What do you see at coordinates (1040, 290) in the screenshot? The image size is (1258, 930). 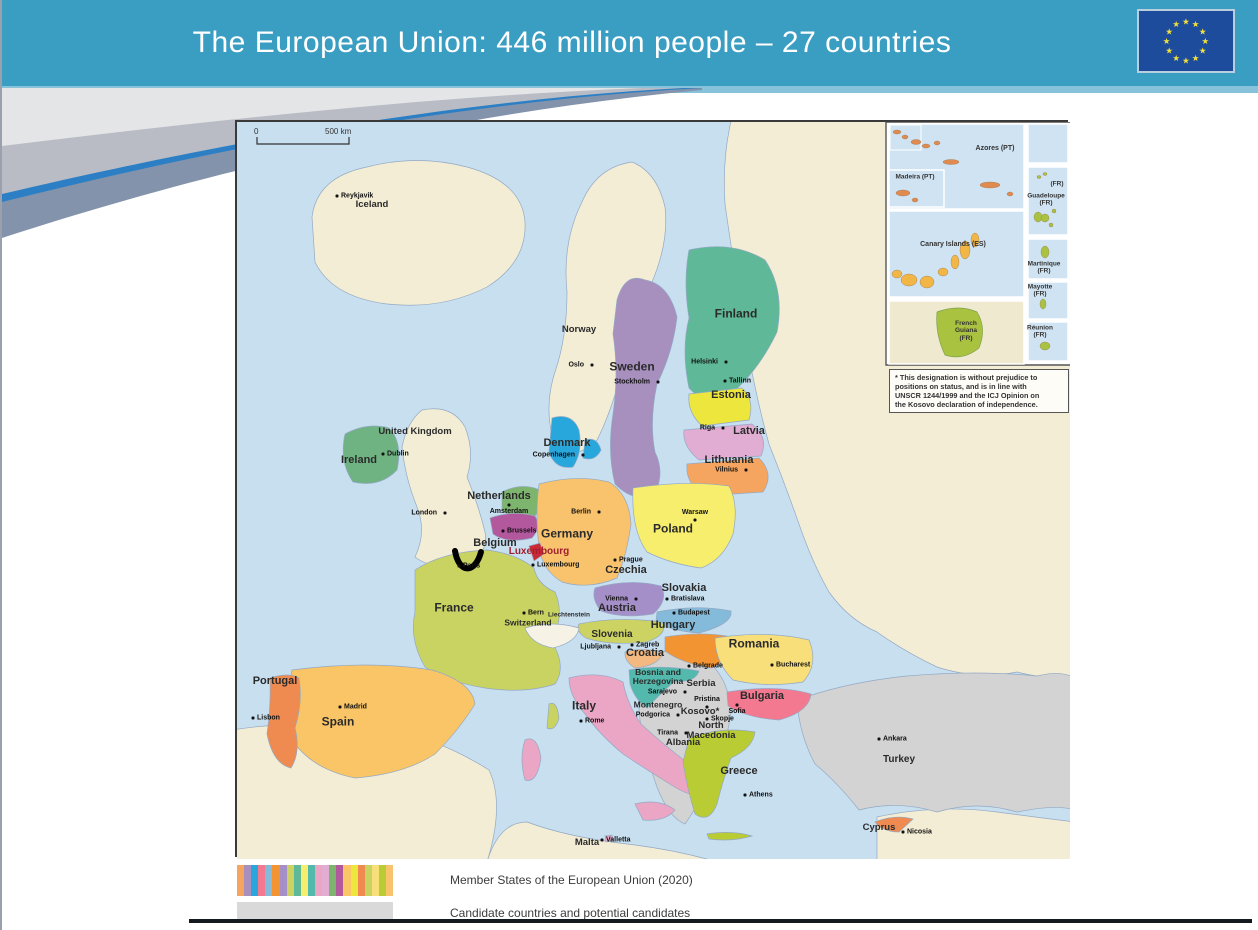 I see `inset-label-mayotte: Mayotte (FR)` at bounding box center [1040, 290].